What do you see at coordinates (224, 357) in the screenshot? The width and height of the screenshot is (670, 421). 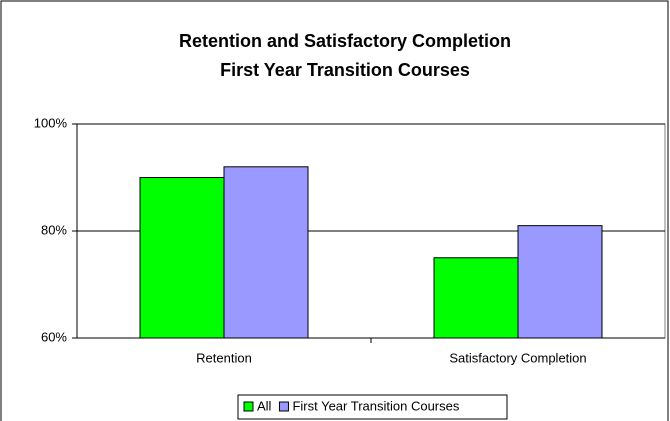 I see `x-tick-label: Retention` at bounding box center [224, 357].